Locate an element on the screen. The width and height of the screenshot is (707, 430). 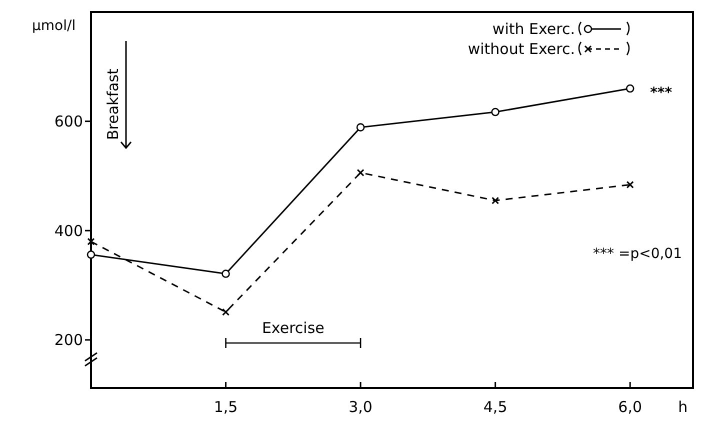
x-tick-label: 3,0 is located at coordinates (360, 407).